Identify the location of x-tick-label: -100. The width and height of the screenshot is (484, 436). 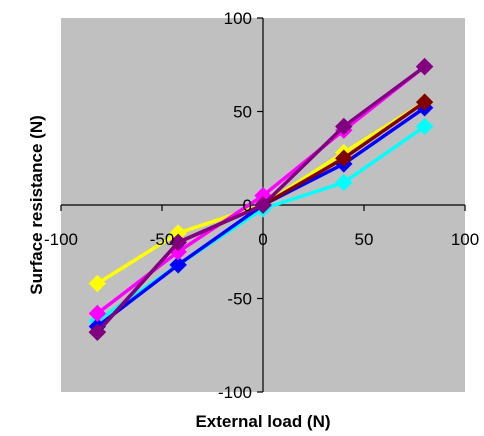
(61, 239).